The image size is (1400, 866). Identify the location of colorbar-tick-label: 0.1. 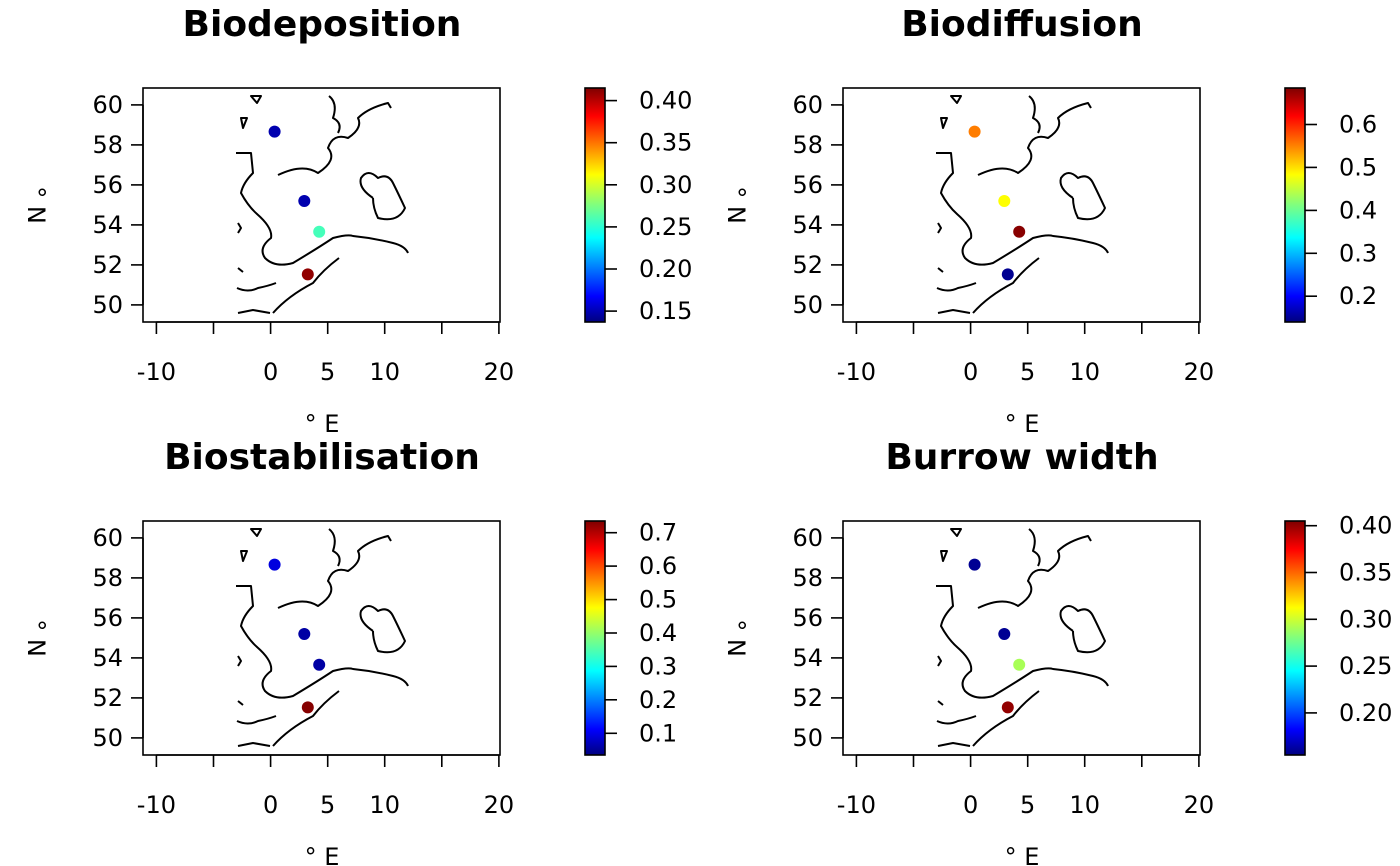
(658, 733).